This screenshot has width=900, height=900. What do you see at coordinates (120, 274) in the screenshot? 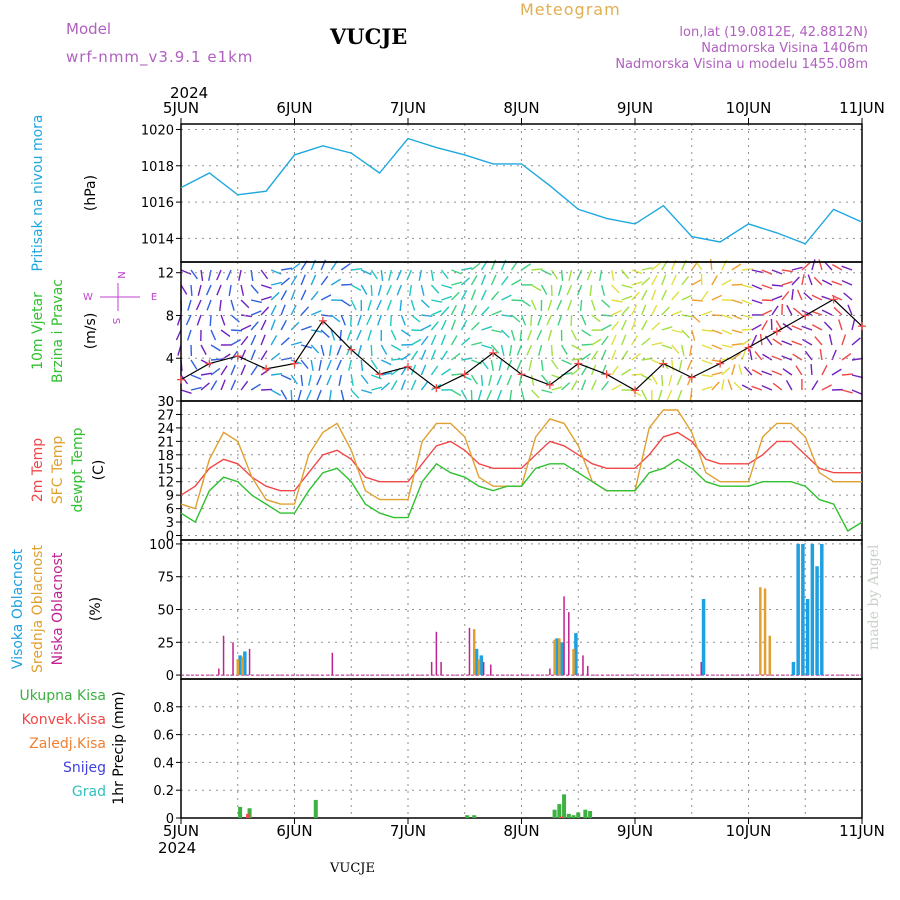
I see `compass-north: N` at bounding box center [120, 274].